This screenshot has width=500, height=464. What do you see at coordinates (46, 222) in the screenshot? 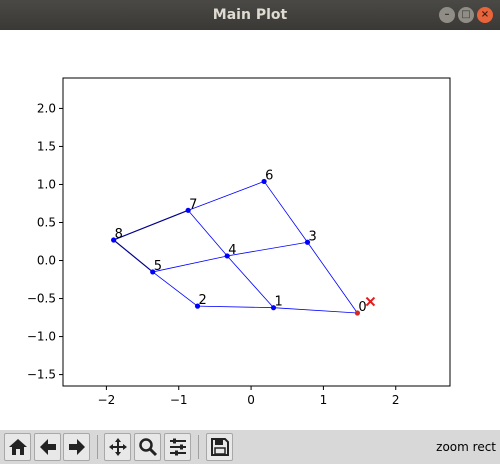
I see `y-tick-label: 0.5` at bounding box center [46, 222].